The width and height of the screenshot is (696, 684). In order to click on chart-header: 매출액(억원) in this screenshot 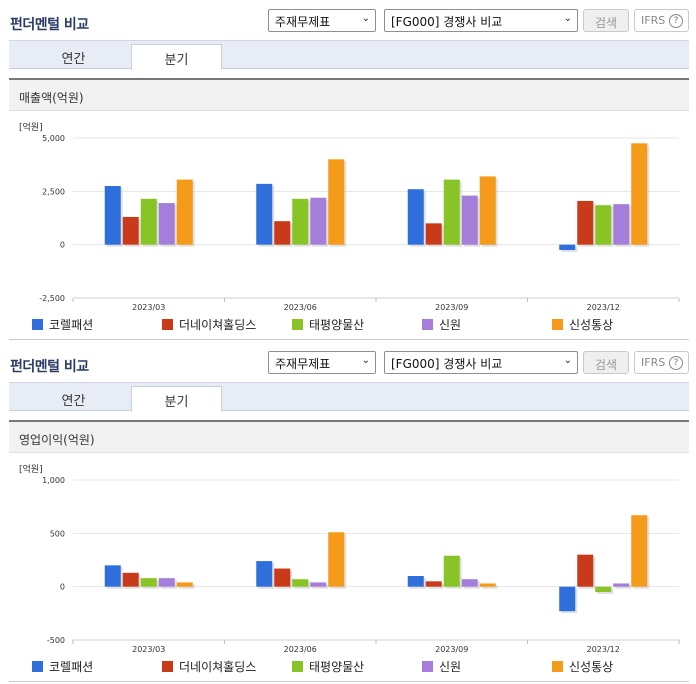, I will do `click(349, 95)`.